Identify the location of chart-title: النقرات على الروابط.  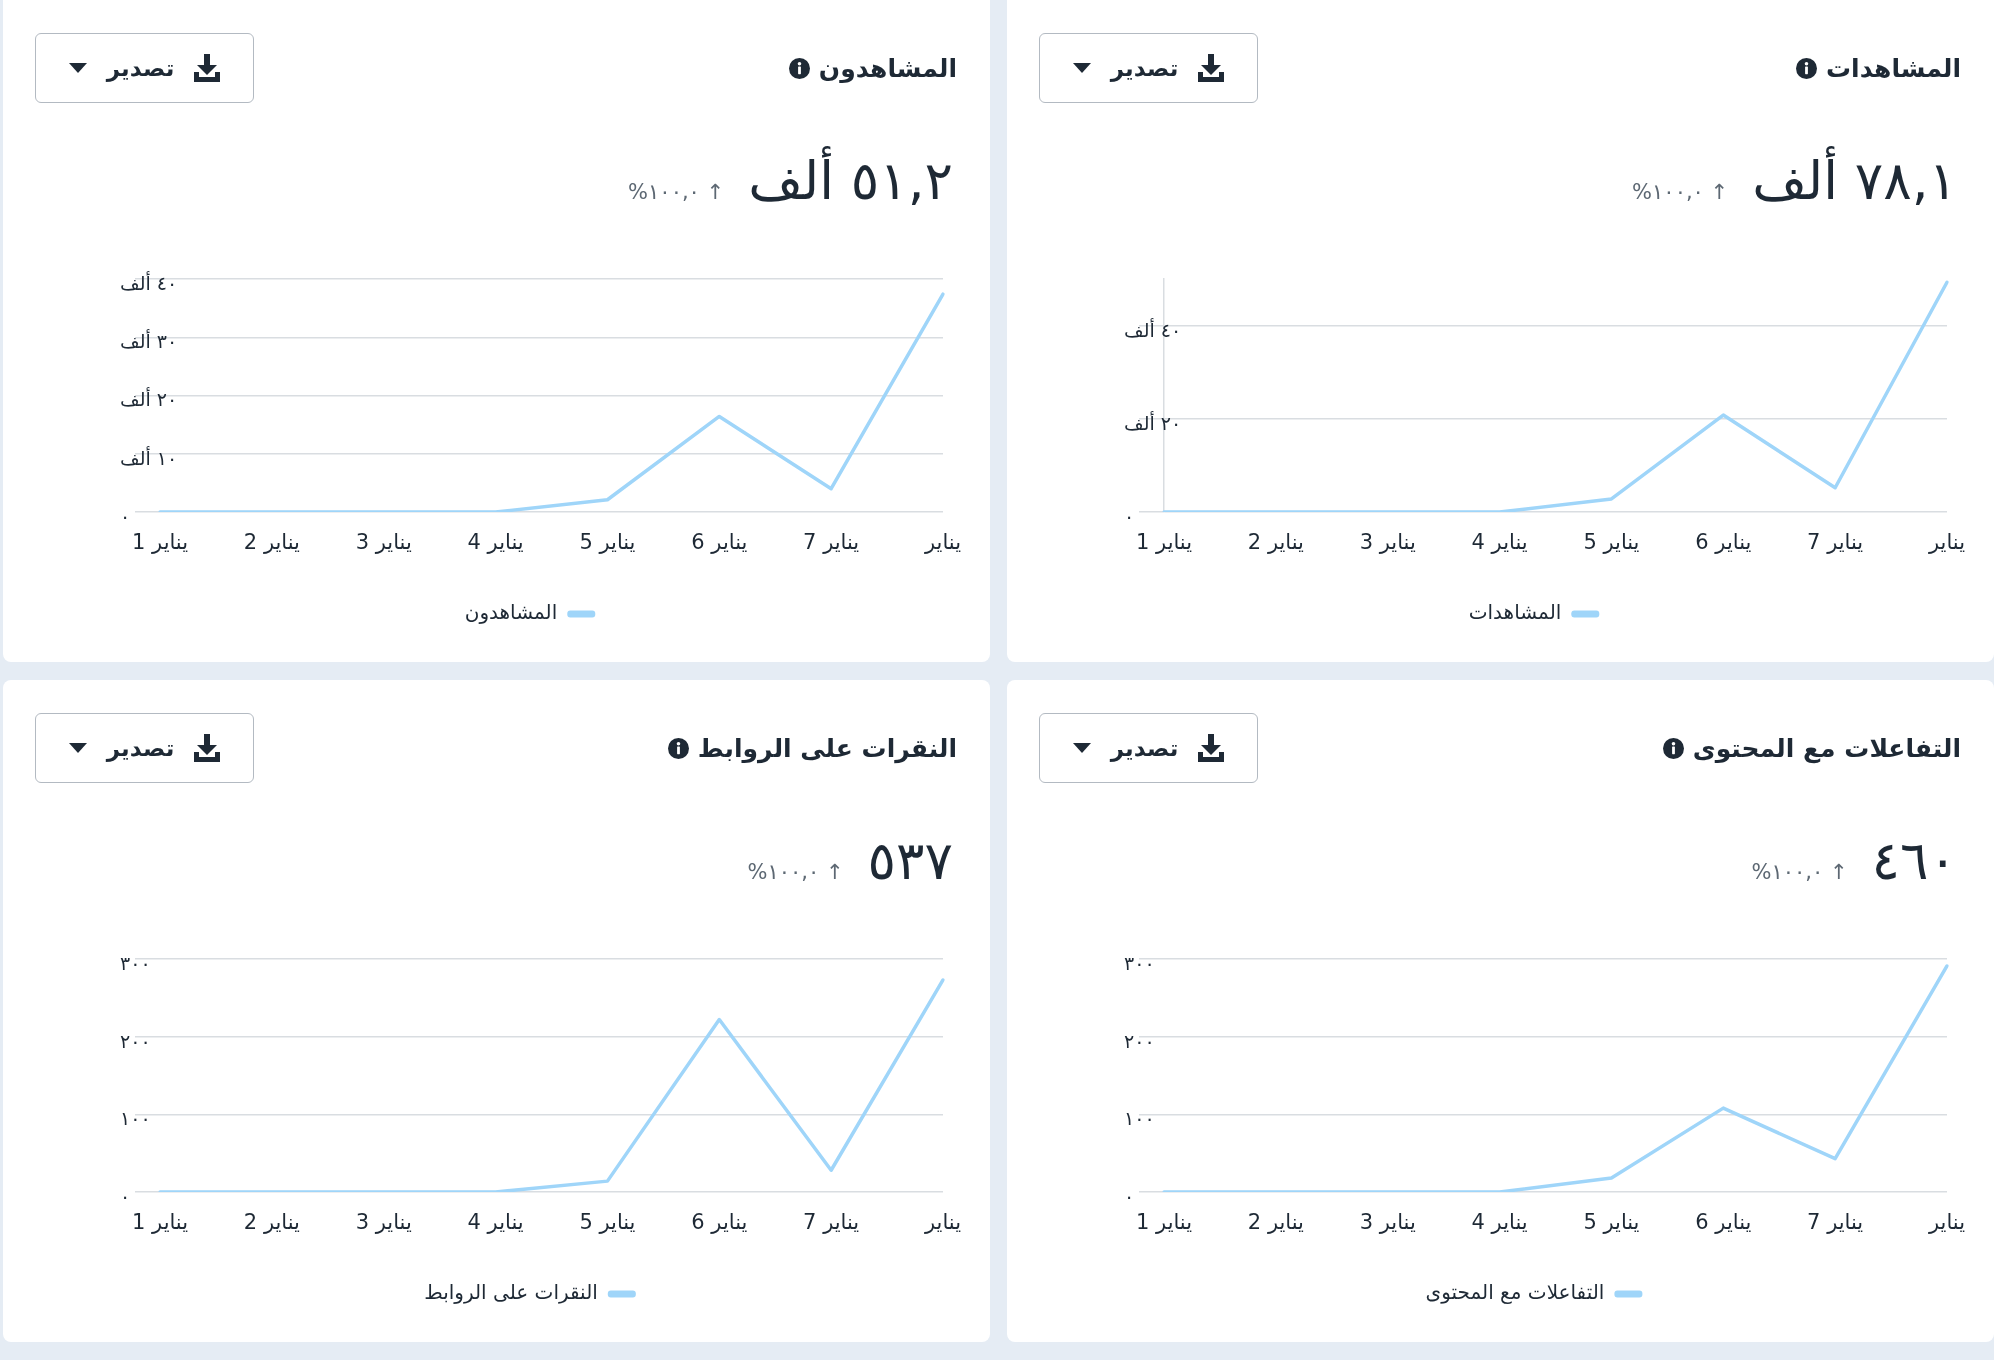
(827, 748).